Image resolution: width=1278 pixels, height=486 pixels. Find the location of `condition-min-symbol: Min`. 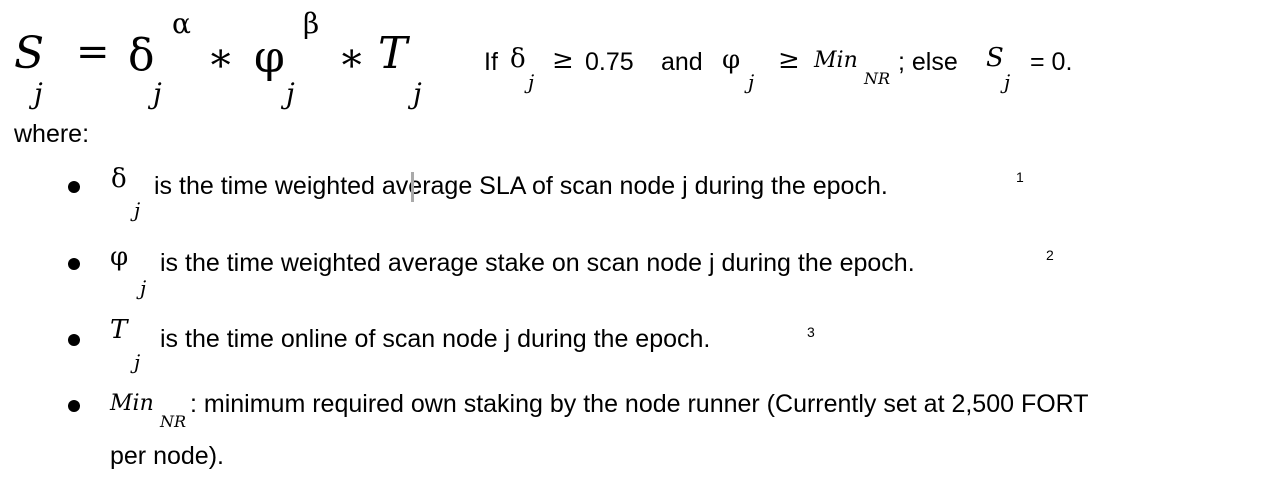

condition-min-symbol: Min is located at coordinates (836, 60).